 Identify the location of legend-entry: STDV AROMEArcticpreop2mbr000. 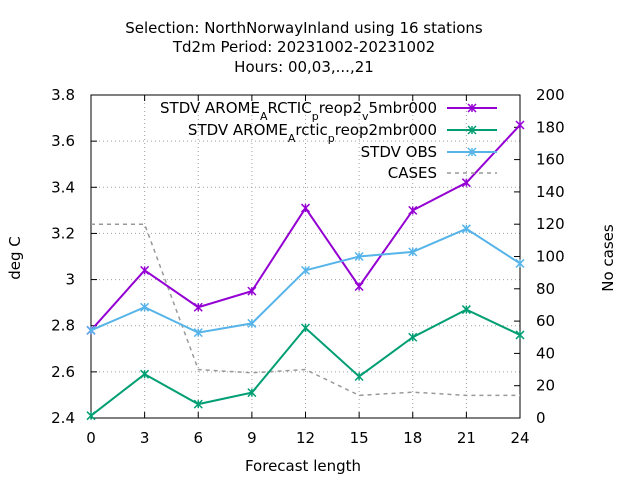
(342, 133).